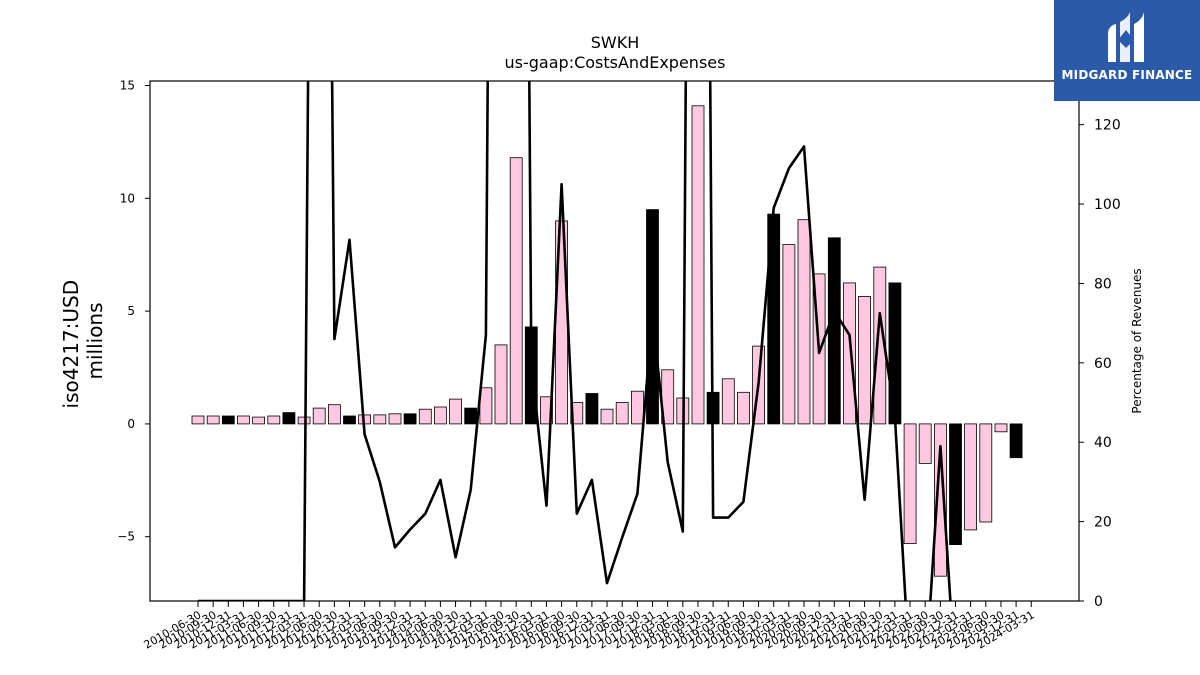 The width and height of the screenshot is (1200, 675). Describe the element at coordinates (126, 537) in the screenshot. I see `left-tick-label: −5` at that location.